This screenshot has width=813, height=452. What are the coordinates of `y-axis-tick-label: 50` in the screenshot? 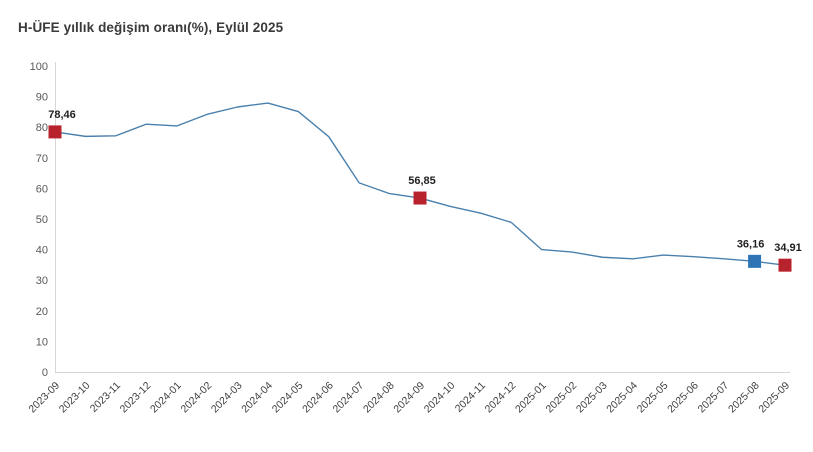 It's located at (42, 220).